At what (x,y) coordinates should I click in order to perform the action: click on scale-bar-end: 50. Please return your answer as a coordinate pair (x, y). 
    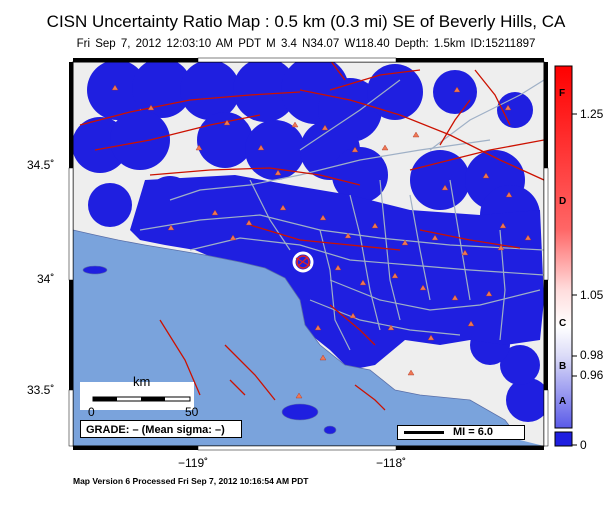
    Looking at the image, I should click on (192, 412).